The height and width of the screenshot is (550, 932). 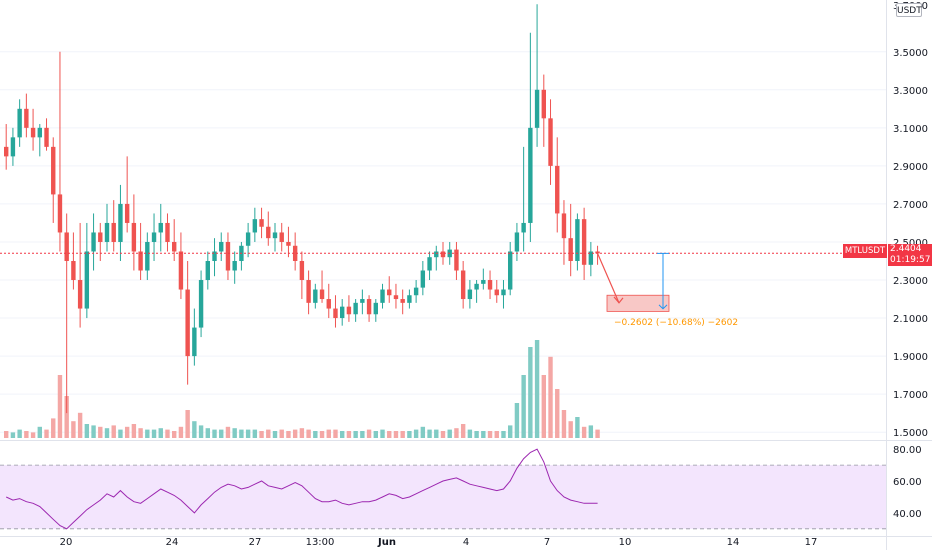 What do you see at coordinates (909, 10) in the screenshot?
I see `currency-badge: USDT` at bounding box center [909, 10].